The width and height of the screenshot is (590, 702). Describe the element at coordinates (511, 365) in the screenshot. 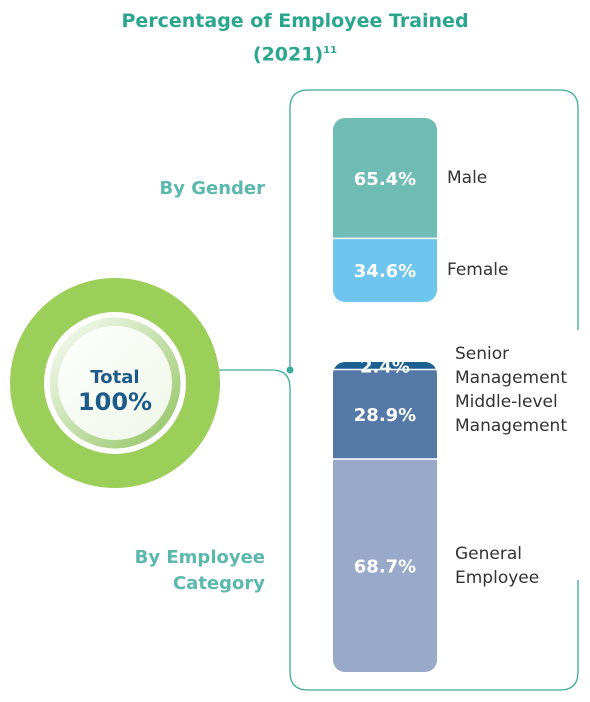

I see `category-label: Senior Management` at that location.